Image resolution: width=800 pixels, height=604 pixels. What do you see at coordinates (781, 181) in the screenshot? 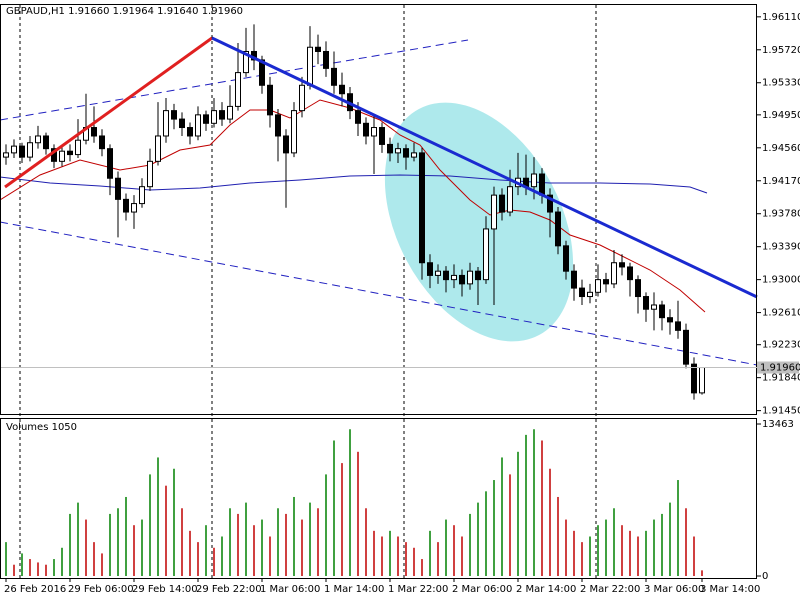
I see `y-tick-label: 1.94170` at bounding box center [781, 181].